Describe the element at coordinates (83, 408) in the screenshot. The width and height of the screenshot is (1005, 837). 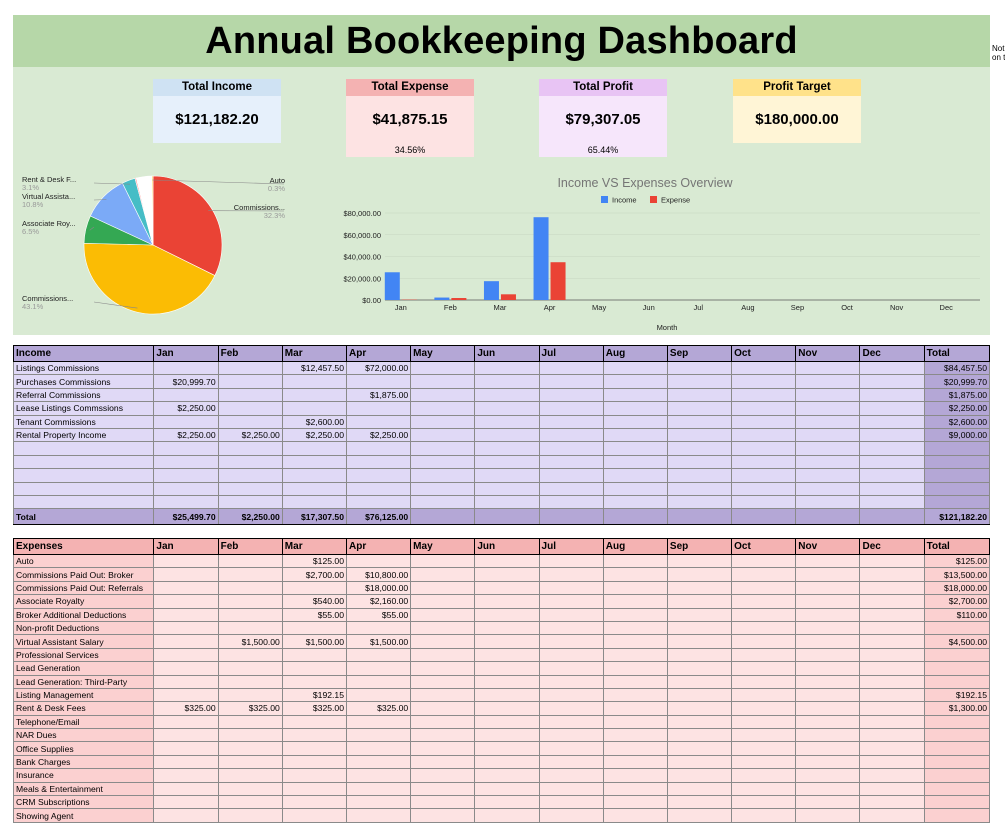
I see `row-label-cell: Lease Listings Commssions` at that location.